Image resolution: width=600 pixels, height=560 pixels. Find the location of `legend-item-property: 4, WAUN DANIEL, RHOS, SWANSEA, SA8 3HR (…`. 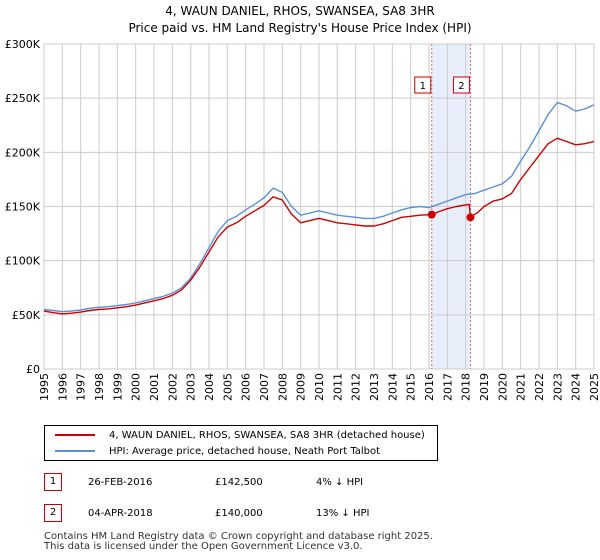

legend-item-property: 4, WAUN DANIEL, RHOS, SWANSEA, SA8 3HR (… is located at coordinates (240, 436).